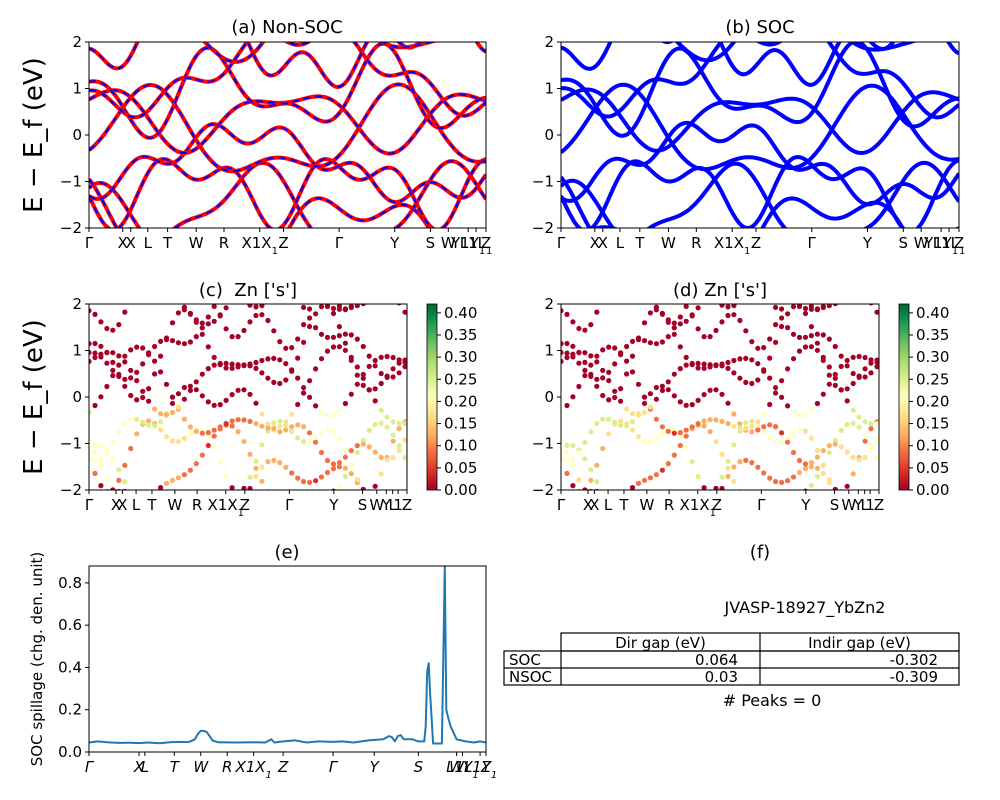 The image size is (1000, 800). I want to click on table-cell: 0.03, so click(721, 677).